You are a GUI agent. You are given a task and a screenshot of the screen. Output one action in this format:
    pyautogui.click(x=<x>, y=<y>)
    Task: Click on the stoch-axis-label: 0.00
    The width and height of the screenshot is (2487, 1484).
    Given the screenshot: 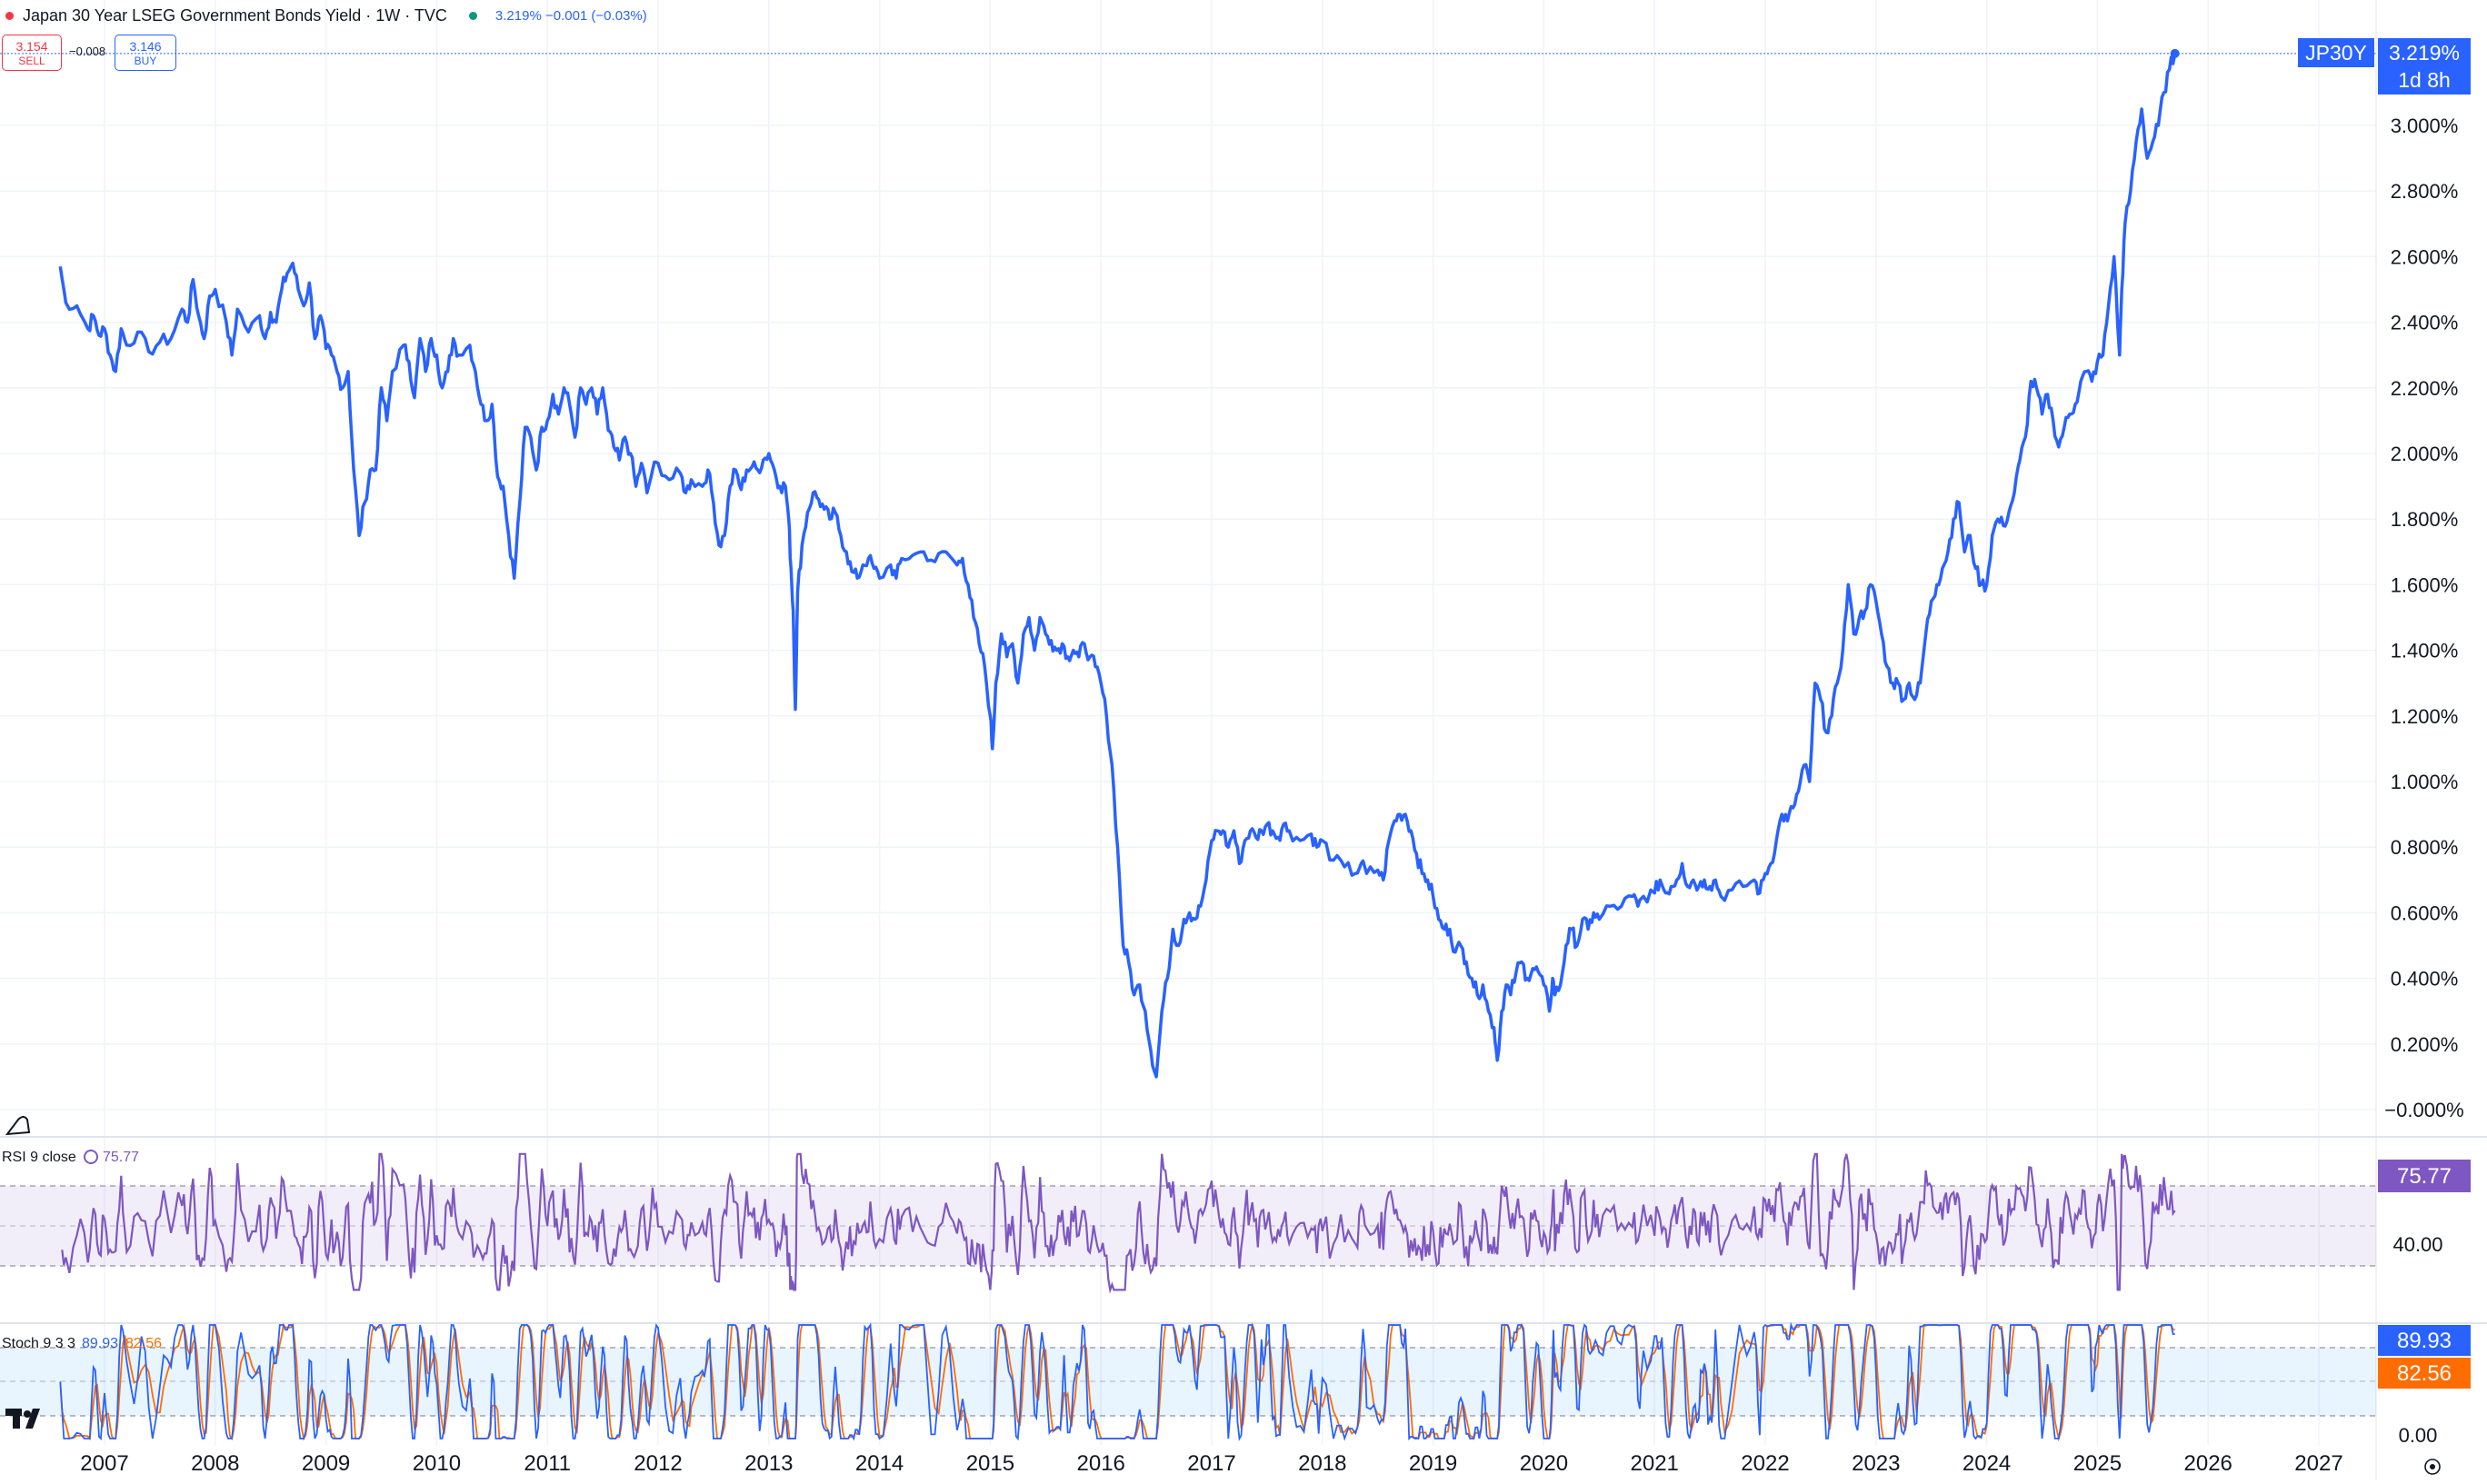 What is the action you would take?
    pyautogui.click(x=2418, y=1435)
    